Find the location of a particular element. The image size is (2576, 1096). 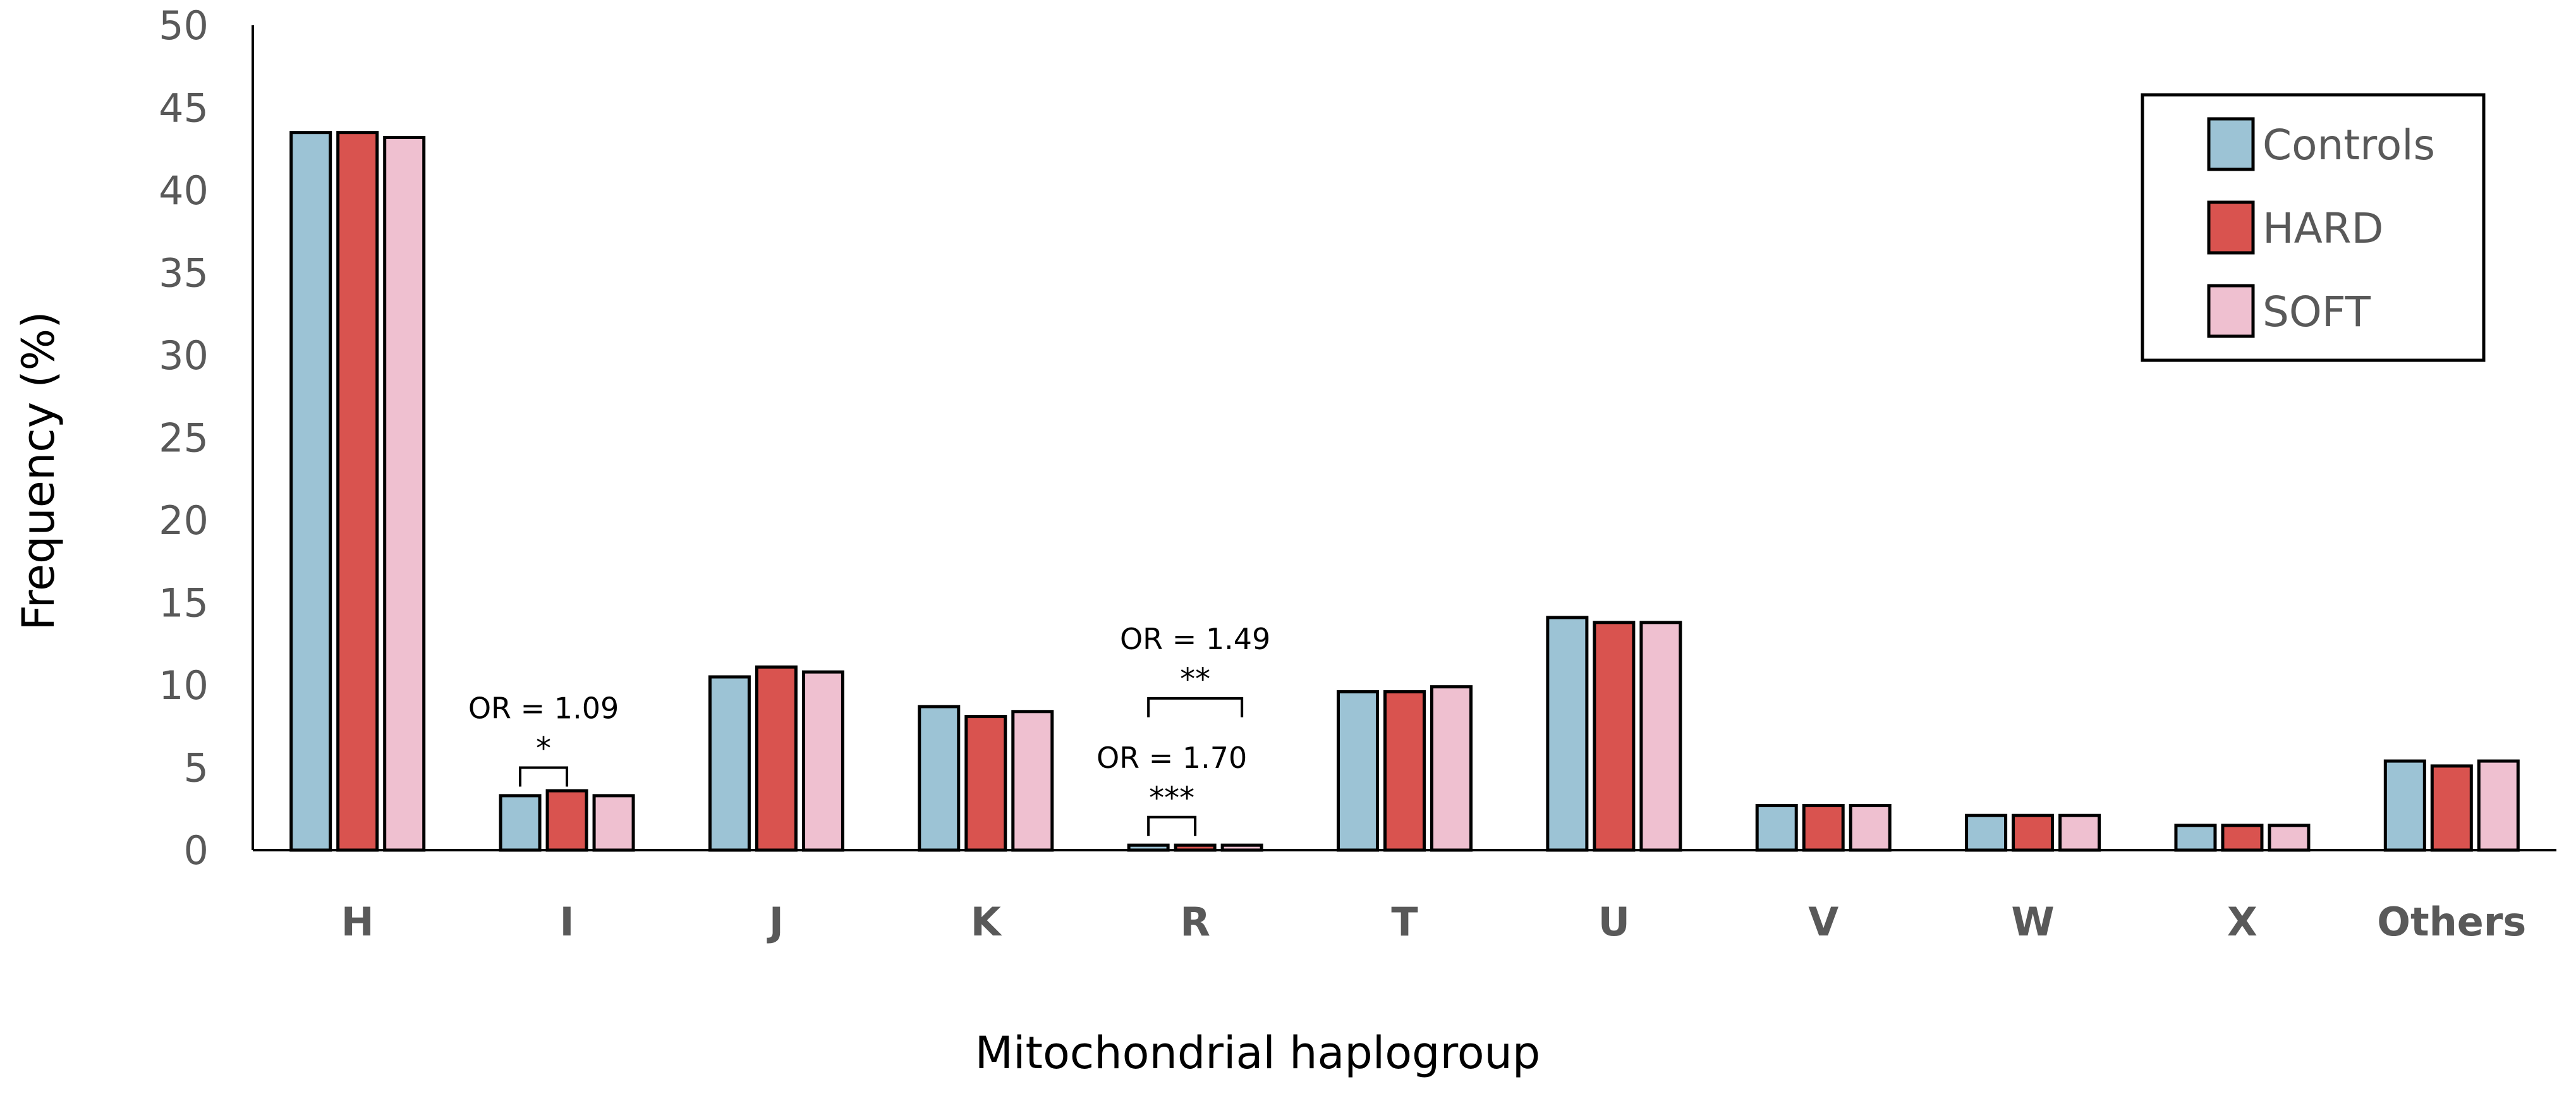

x-tick-label: I is located at coordinates (567, 922).